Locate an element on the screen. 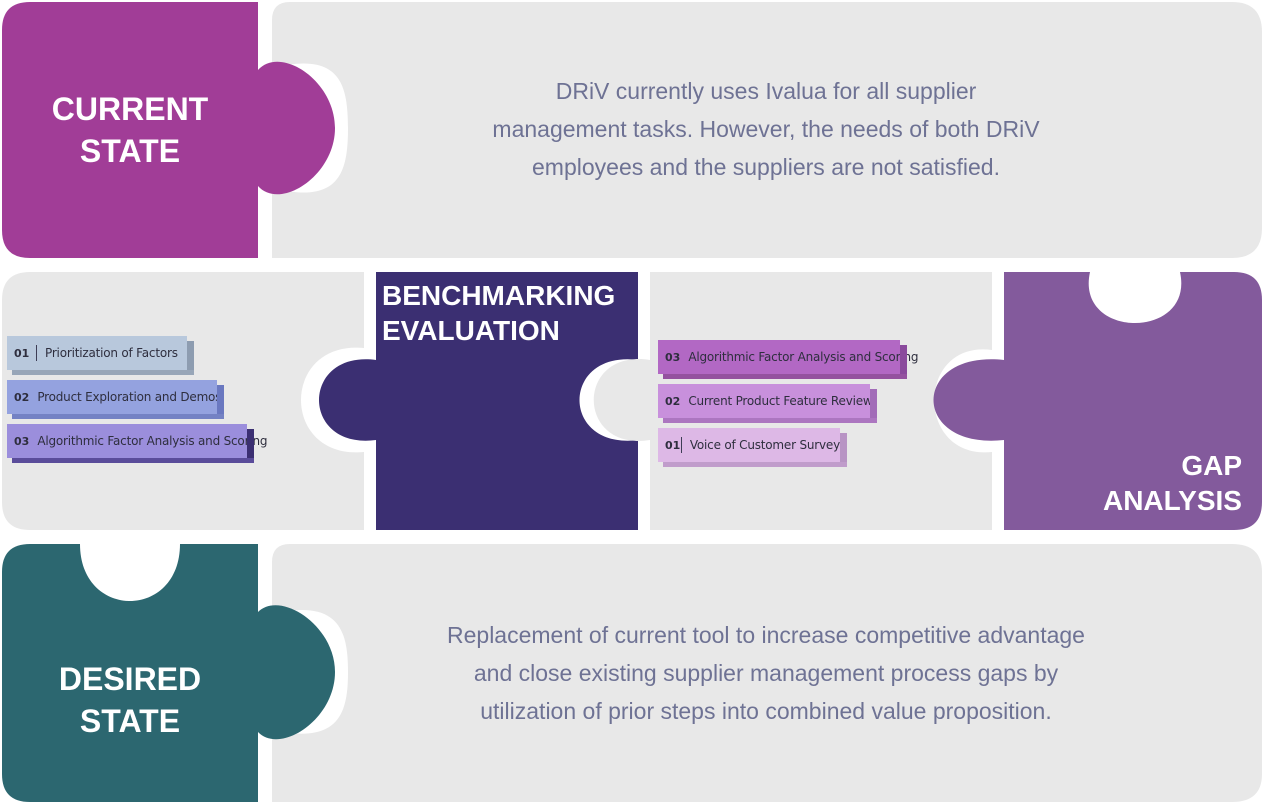 Image resolution: width=1266 pixels, height=806 pixels. step-label: Voice of Customer Survey is located at coordinates (764, 445).